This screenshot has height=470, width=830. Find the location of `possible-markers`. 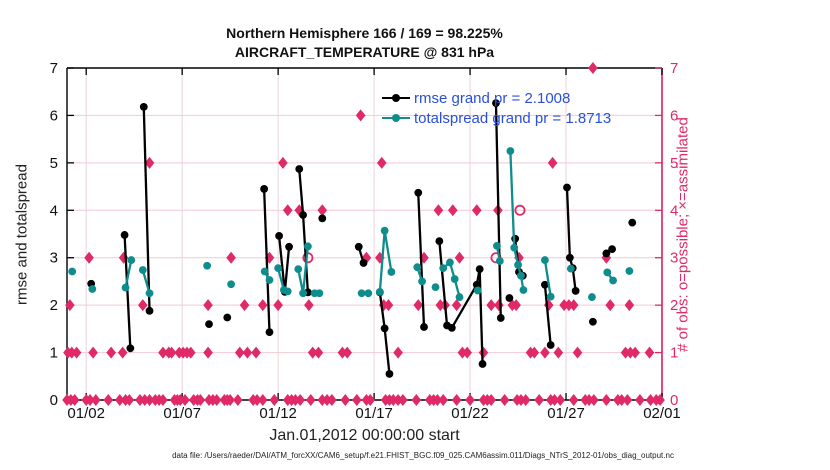

possible-markers is located at coordinates (414, 234).